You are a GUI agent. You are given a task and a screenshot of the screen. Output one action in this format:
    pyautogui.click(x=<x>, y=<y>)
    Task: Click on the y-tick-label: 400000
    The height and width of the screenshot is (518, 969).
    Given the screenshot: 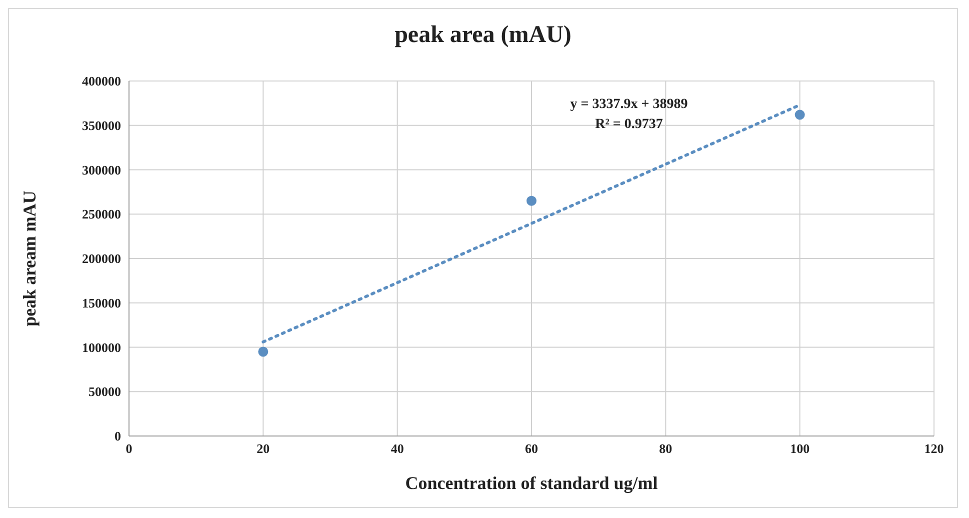 What is the action you would take?
    pyautogui.click(x=101, y=81)
    